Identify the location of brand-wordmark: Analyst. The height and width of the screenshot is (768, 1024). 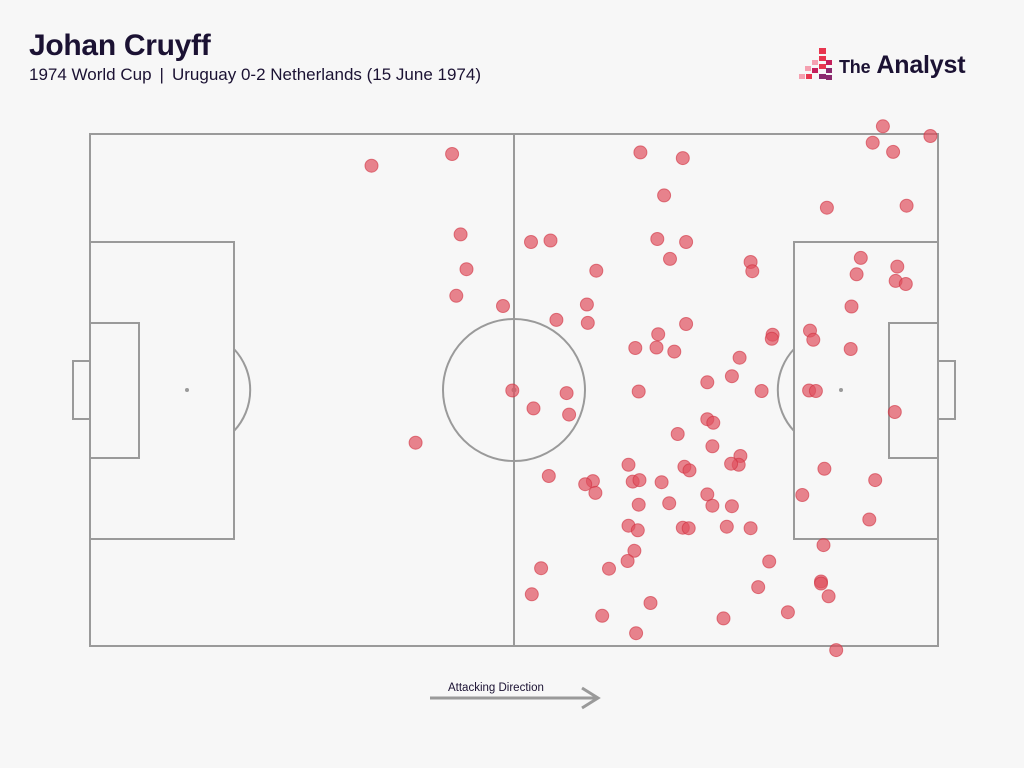
(921, 65).